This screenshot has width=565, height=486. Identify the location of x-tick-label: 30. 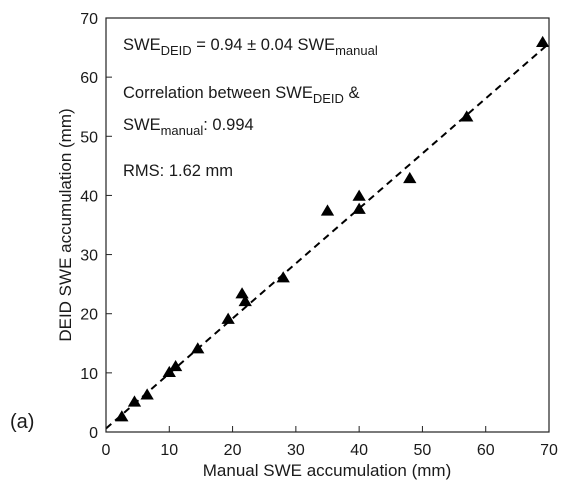
(296, 450).